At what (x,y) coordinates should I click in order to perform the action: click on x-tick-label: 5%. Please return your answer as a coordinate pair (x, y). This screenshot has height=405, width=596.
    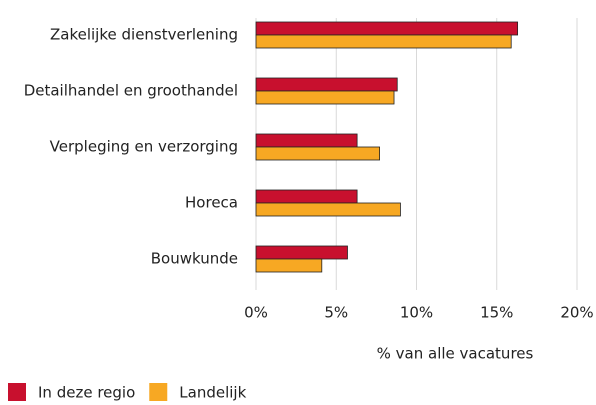
    Looking at the image, I should click on (336, 313).